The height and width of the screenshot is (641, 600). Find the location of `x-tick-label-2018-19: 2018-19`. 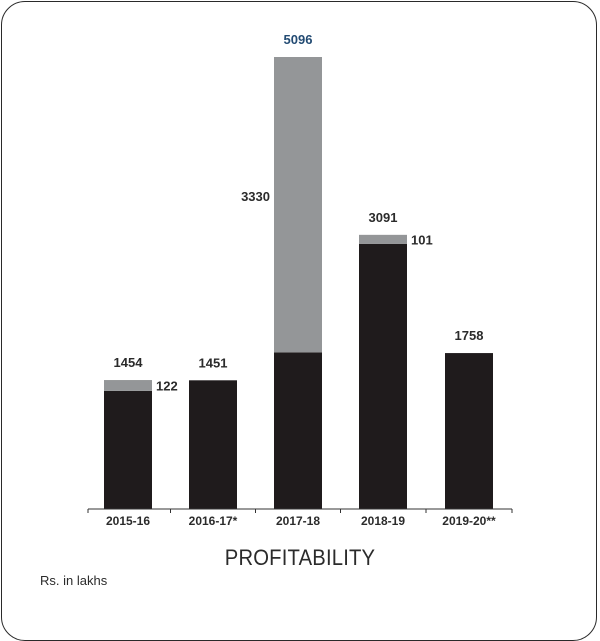

x-tick-label-2018-19: 2018-19 is located at coordinates (383, 521).